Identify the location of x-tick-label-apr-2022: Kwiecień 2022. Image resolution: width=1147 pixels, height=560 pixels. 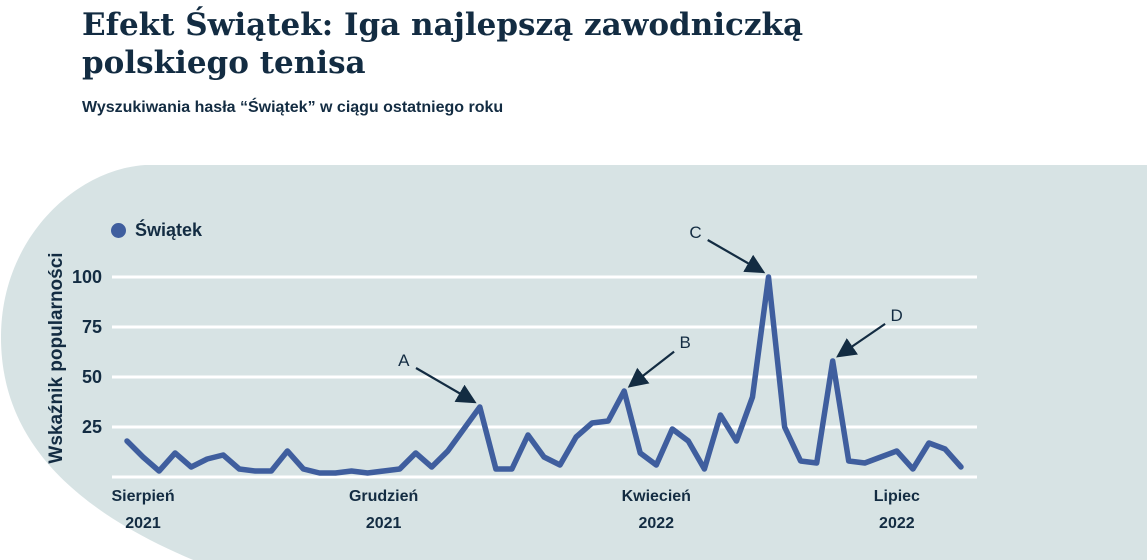
(656, 510).